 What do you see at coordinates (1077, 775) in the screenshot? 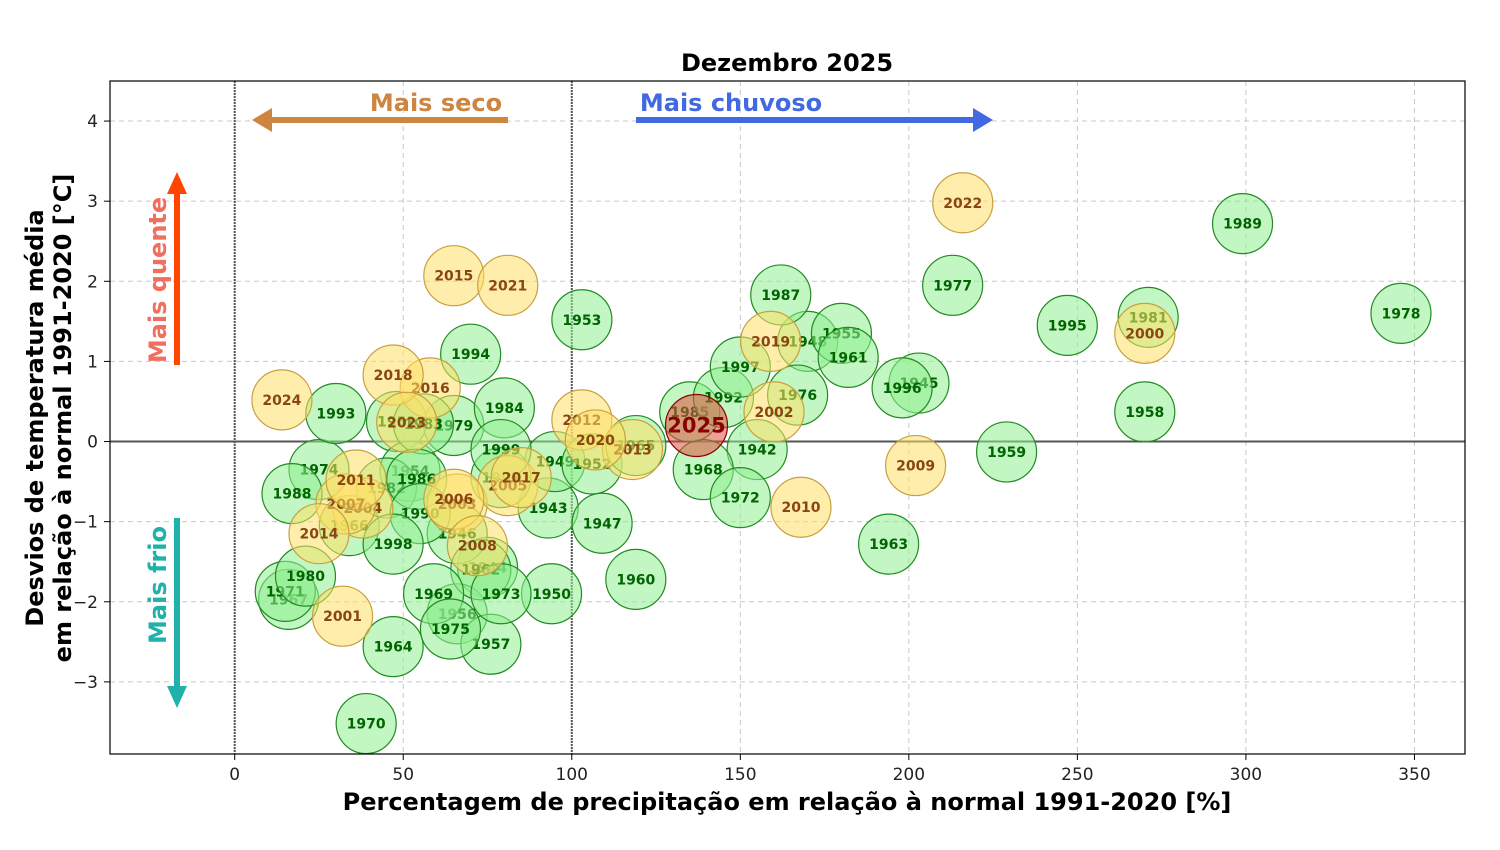
I see `x-tick-label: 250` at bounding box center [1077, 775].